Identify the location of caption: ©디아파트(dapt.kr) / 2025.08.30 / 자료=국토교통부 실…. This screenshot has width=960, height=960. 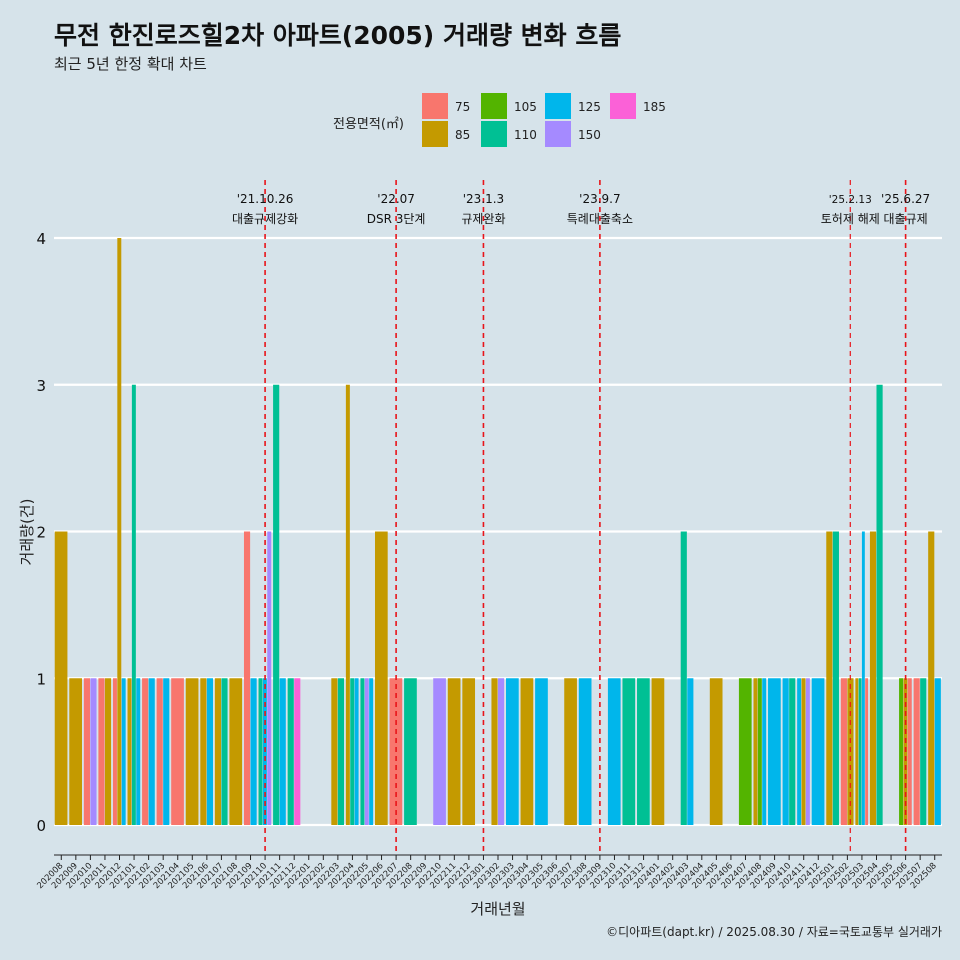
(774, 932).